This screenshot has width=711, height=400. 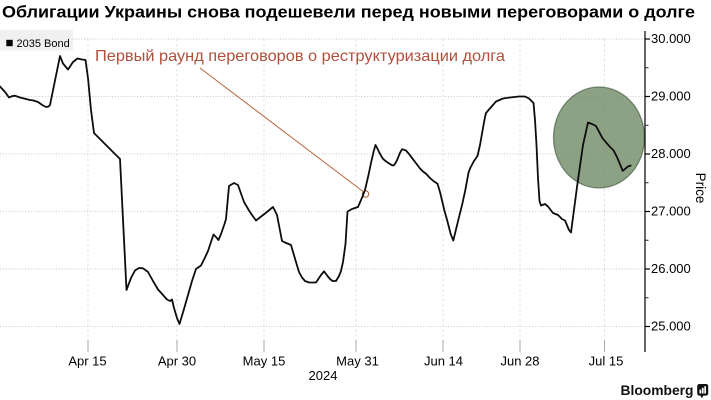 What do you see at coordinates (323, 375) in the screenshot?
I see `svg-text: 2024` at bounding box center [323, 375].